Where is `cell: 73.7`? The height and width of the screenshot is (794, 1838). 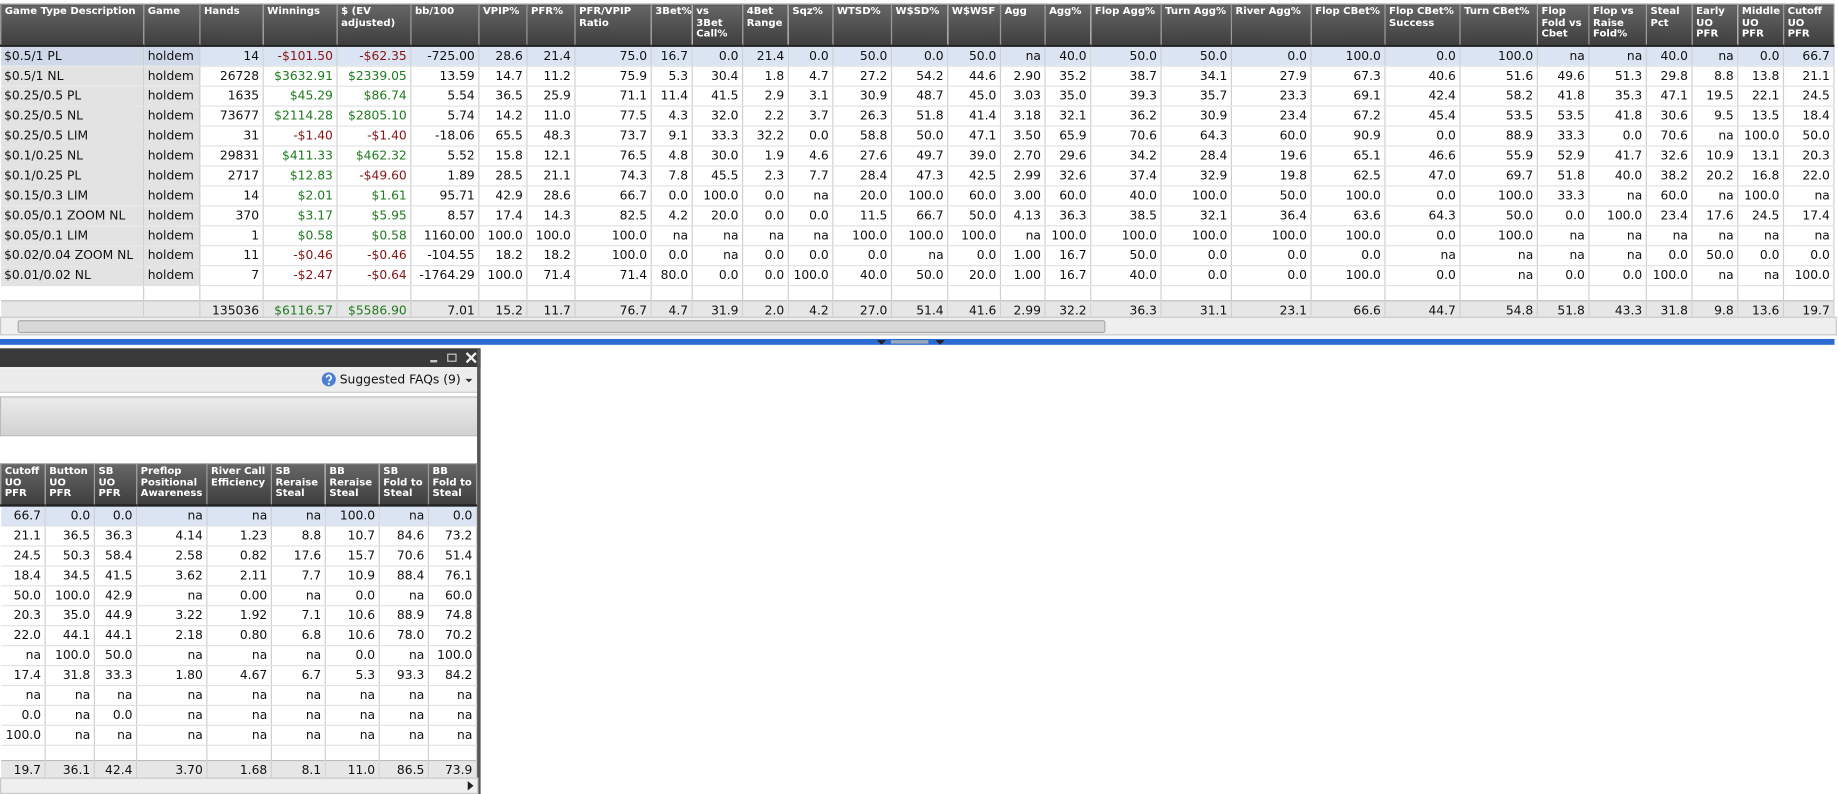
cell: 73.7 is located at coordinates (613, 136).